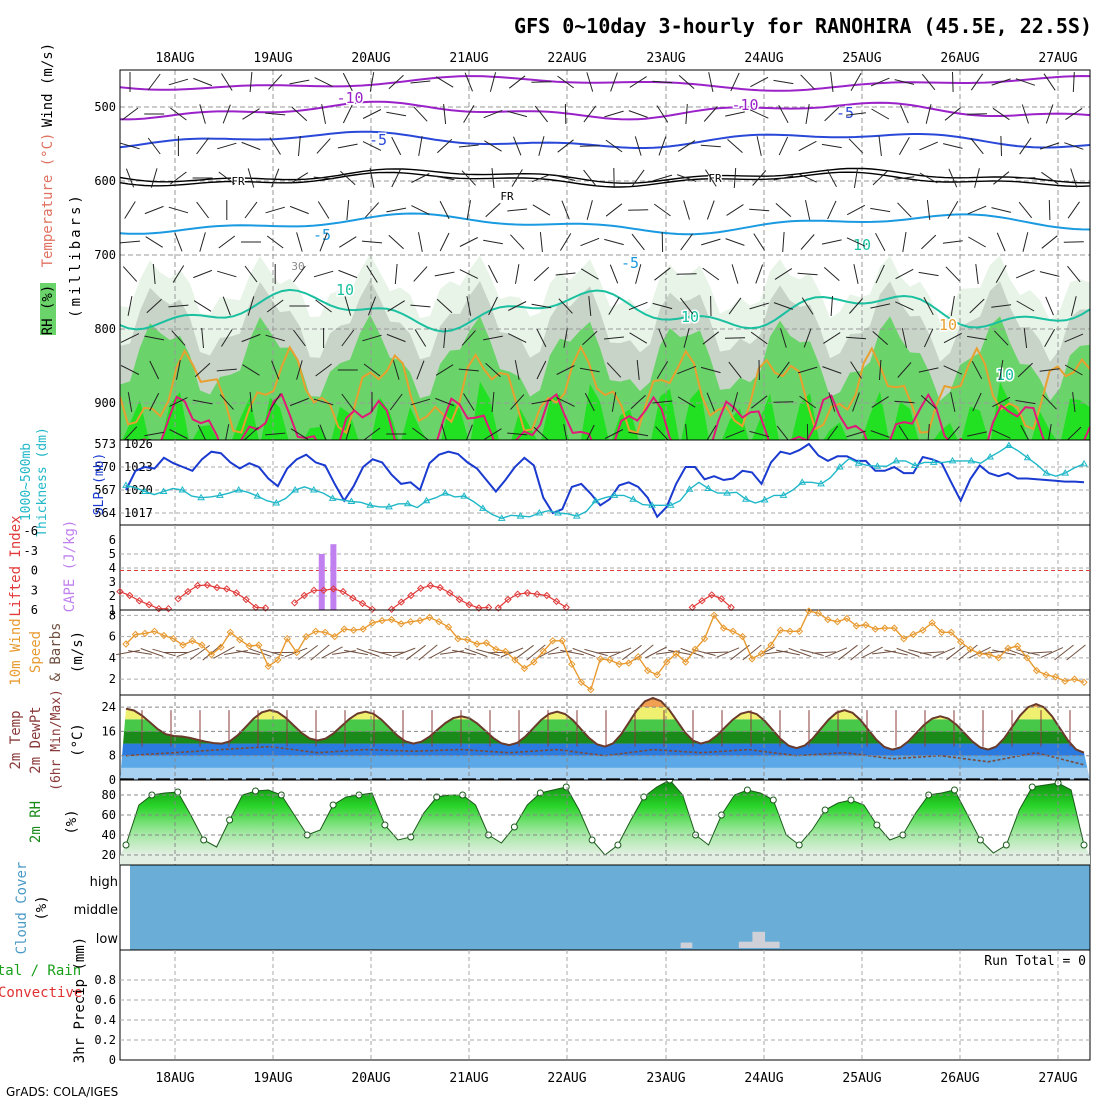 The height and width of the screenshot is (1100, 1100). I want to click on contour-minus5-lower, so click(605, 224).